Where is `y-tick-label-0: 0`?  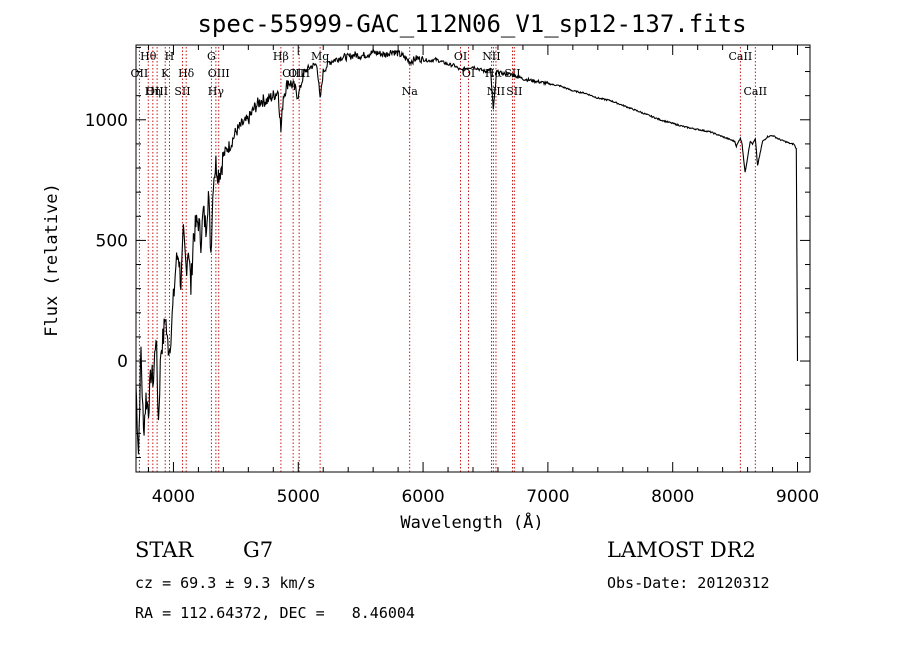
y-tick-label-0: 0 is located at coordinates (122, 362).